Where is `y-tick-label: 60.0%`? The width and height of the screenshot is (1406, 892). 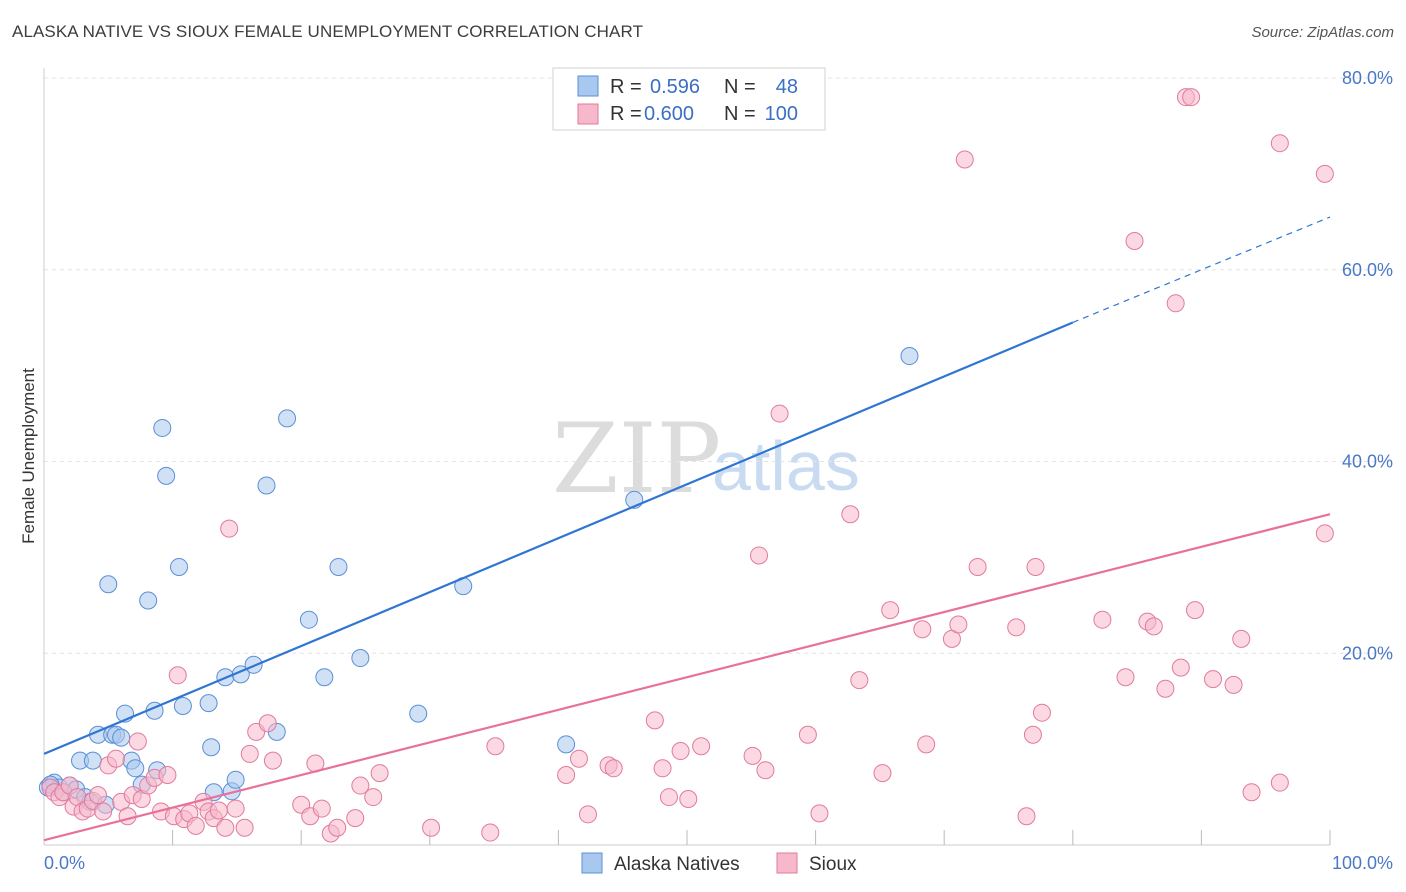
y-tick-label: 60.0% is located at coordinates (1367, 270).